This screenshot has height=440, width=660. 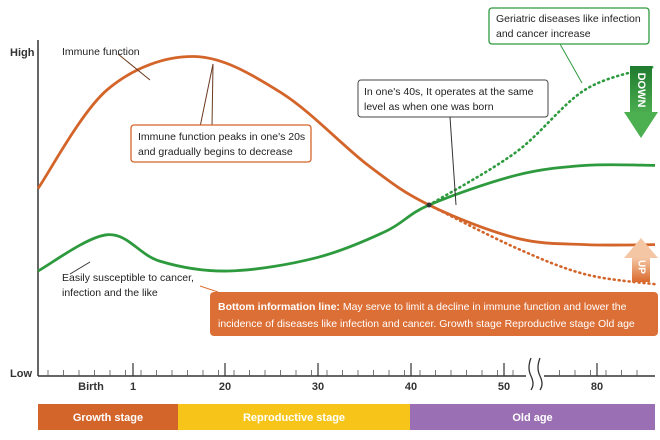 I want to click on svg-text:Geriatric diseases like infect: Geriatric diseases like infection, so click(x=568, y=19).